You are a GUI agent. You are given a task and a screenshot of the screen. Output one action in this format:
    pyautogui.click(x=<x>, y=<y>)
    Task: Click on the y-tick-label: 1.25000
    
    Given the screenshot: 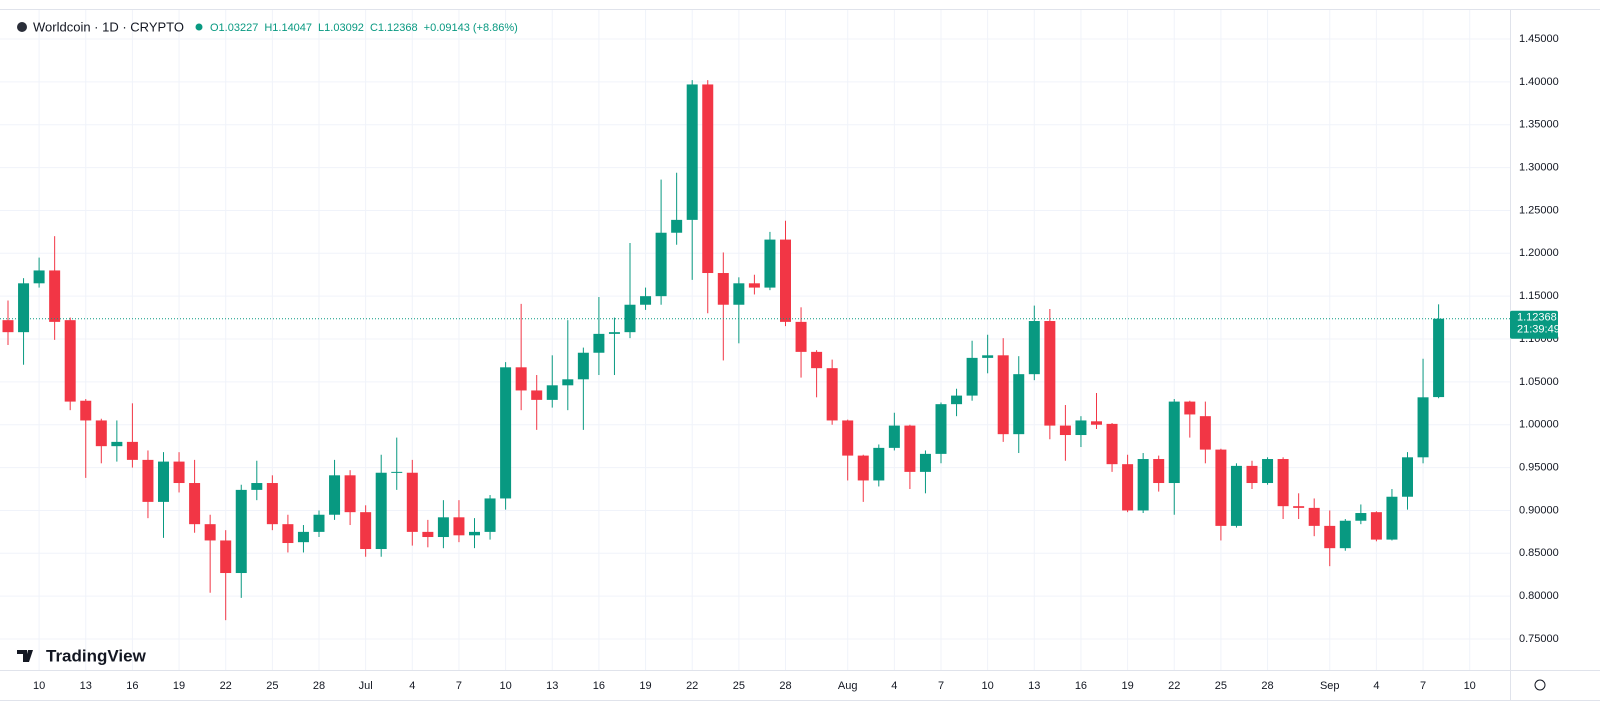 What is the action you would take?
    pyautogui.click(x=1539, y=210)
    